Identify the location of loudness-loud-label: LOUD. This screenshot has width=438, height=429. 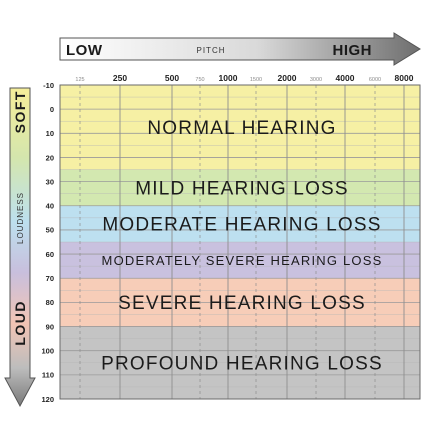
(20, 323).